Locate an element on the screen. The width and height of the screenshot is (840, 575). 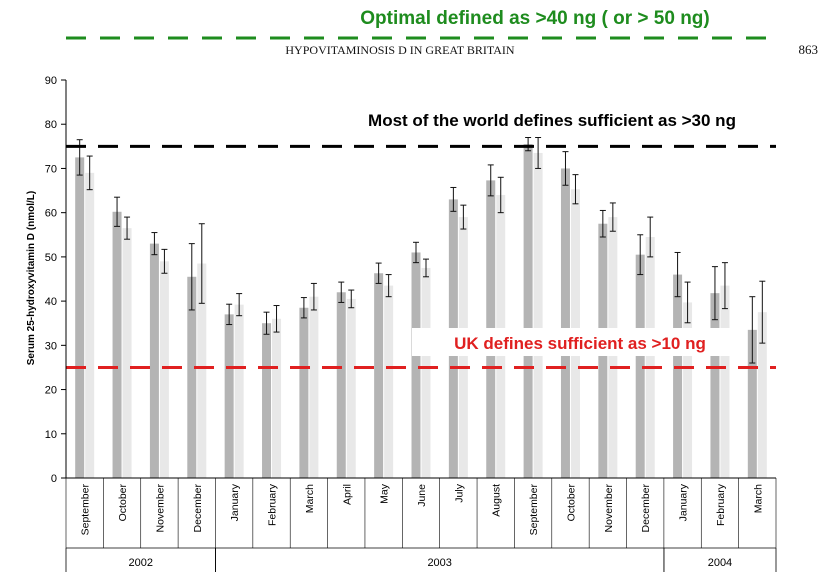
year-label: 2004 is located at coordinates (720, 563).